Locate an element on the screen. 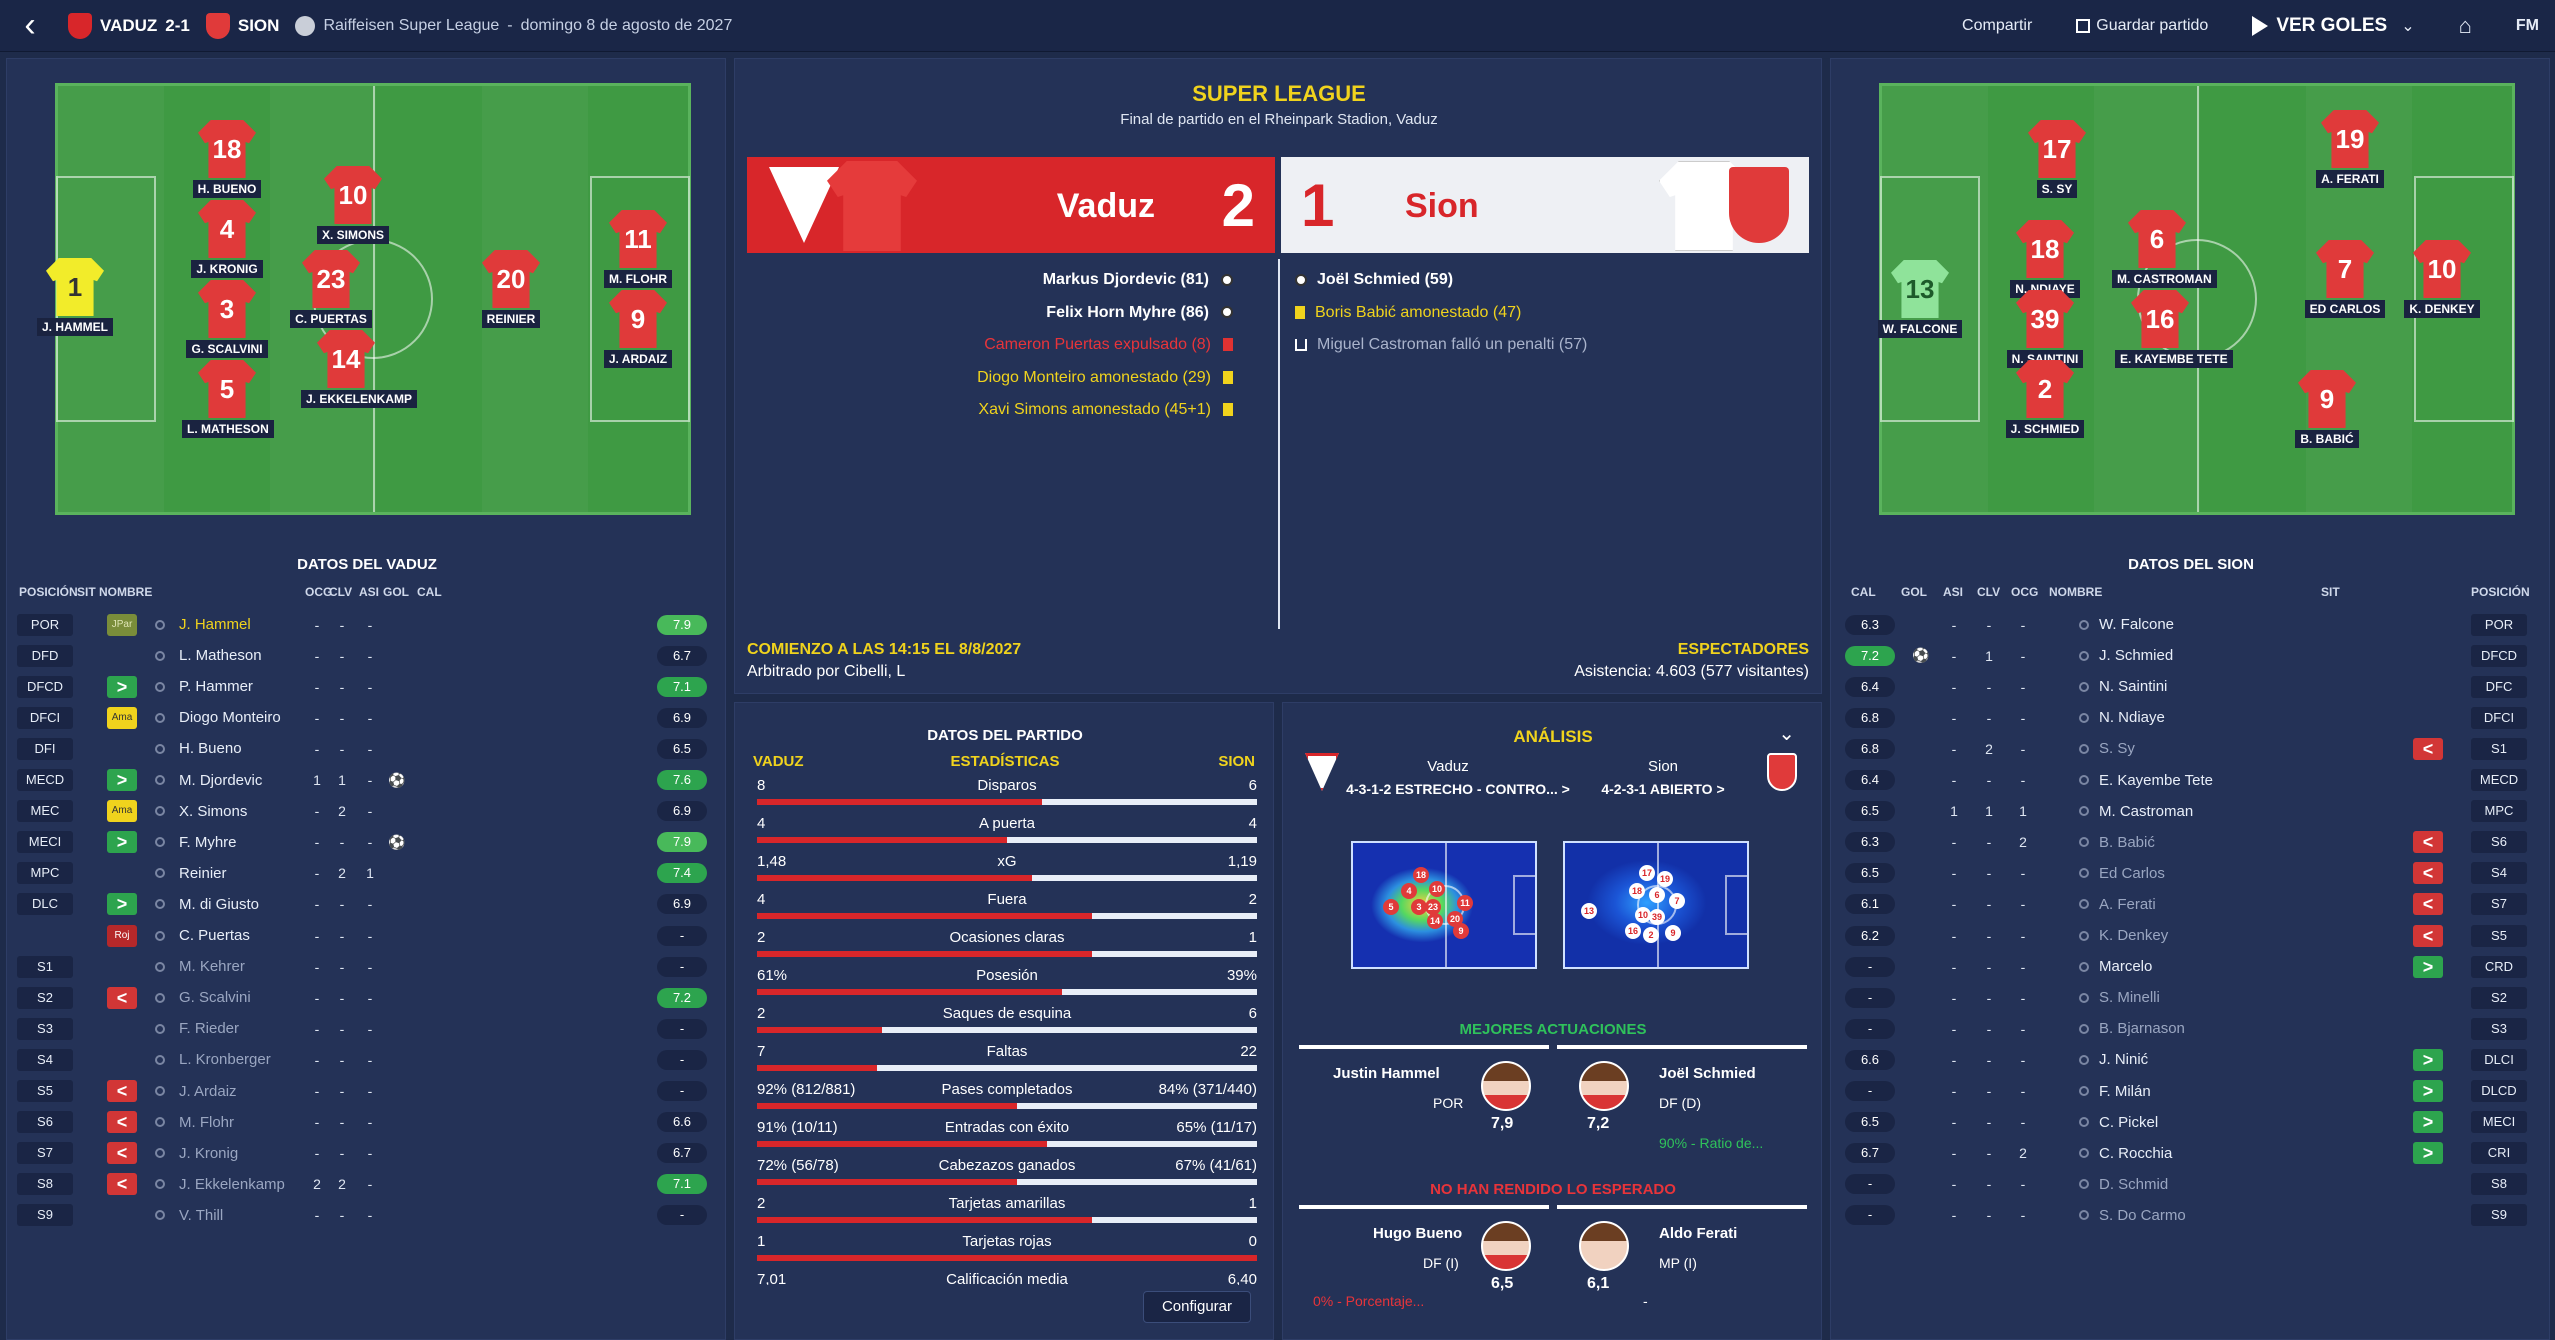 The height and width of the screenshot is (1340, 2555). player-name: J. Ardaiz is located at coordinates (208, 1091).